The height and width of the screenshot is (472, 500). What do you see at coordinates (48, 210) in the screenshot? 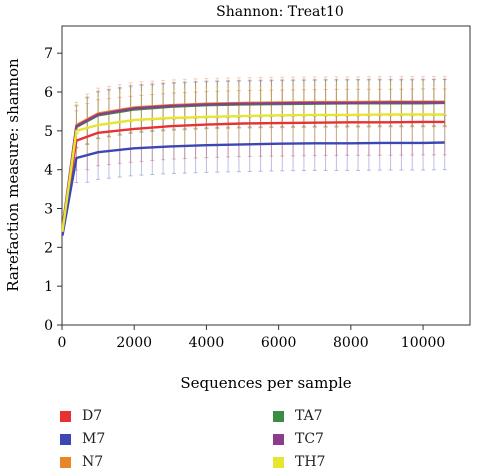
I see `y-tick-label: 3` at bounding box center [48, 210].